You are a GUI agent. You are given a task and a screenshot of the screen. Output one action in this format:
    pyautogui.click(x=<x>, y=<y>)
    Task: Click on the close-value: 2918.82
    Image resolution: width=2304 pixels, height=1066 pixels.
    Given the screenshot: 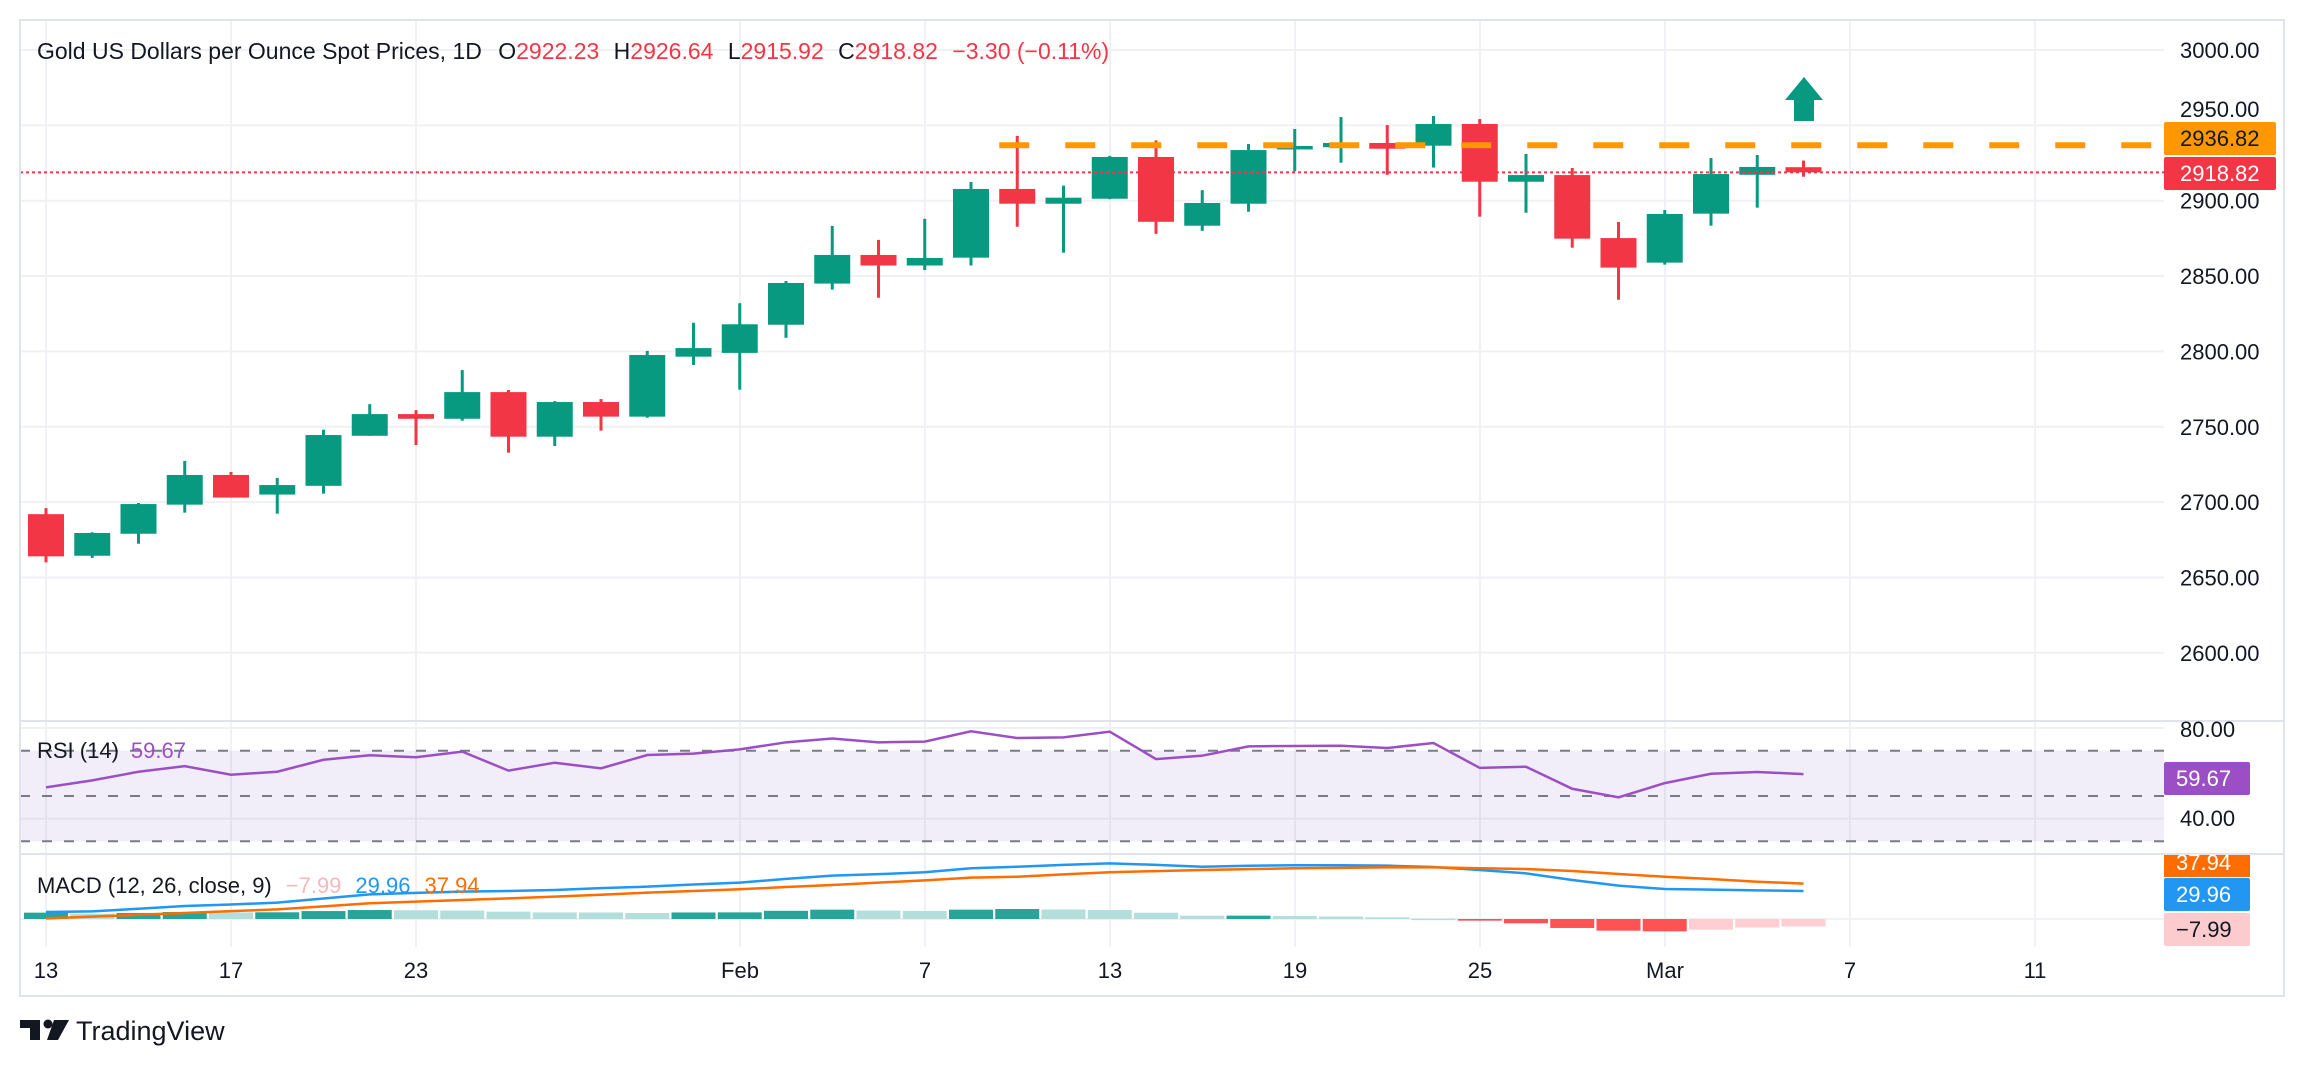 What is the action you would take?
    pyautogui.click(x=896, y=51)
    